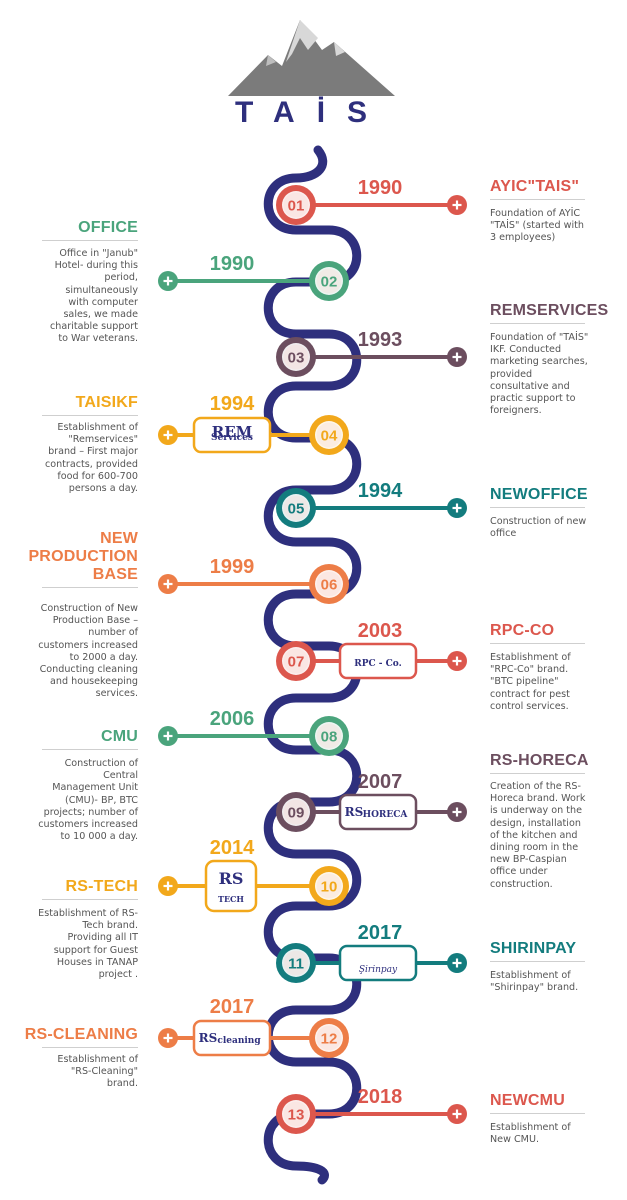  What do you see at coordinates (549, 310) in the screenshot?
I see `milestone-title: REMSERVICES` at bounding box center [549, 310].